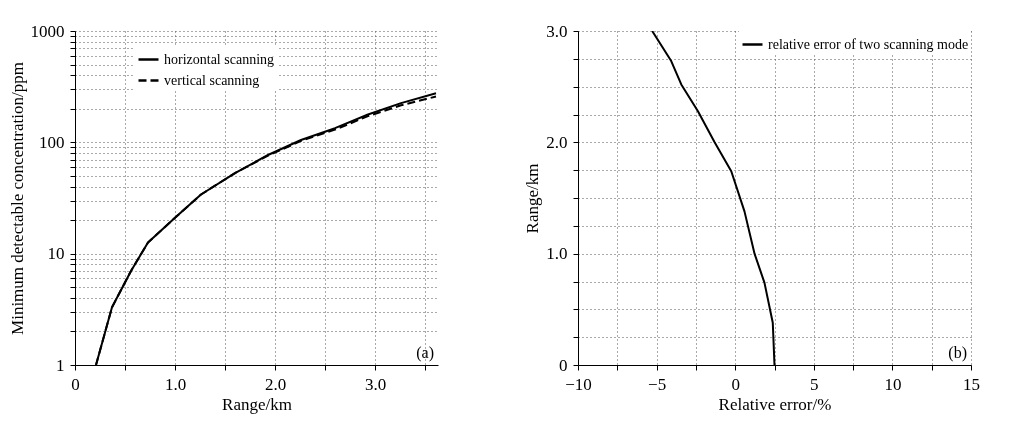 This screenshot has width=1027, height=437. Describe the element at coordinates (52, 142) in the screenshot. I see `y-tick-label: 100` at that location.